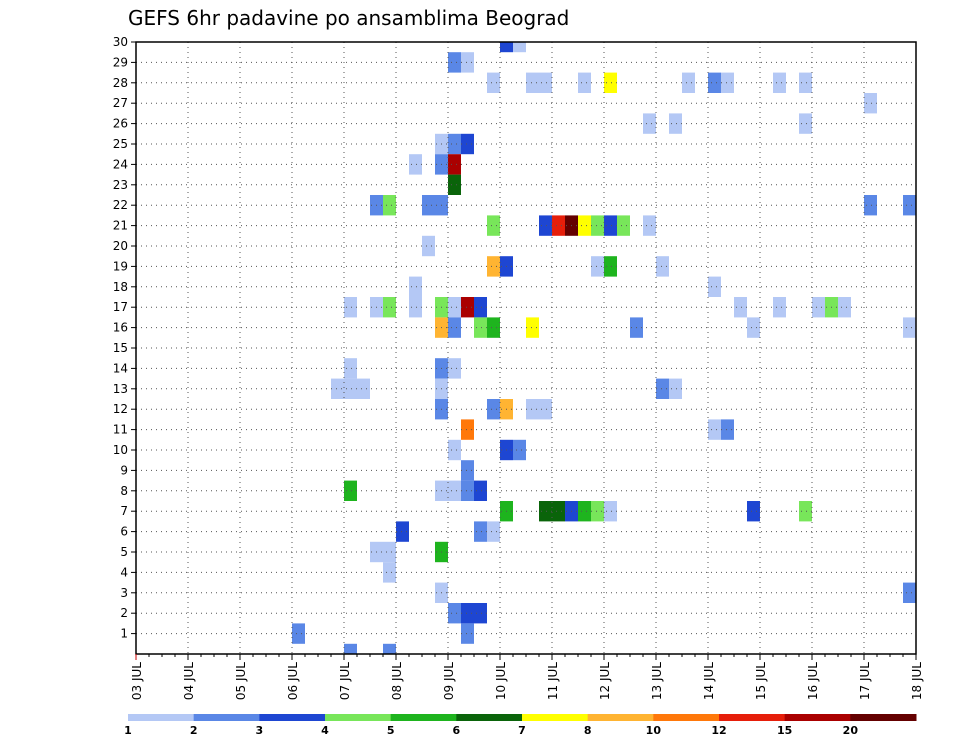 This screenshot has width=960, height=742. What do you see at coordinates (120, 246) in the screenshot?
I see `y-tick-label: 20` at bounding box center [120, 246].